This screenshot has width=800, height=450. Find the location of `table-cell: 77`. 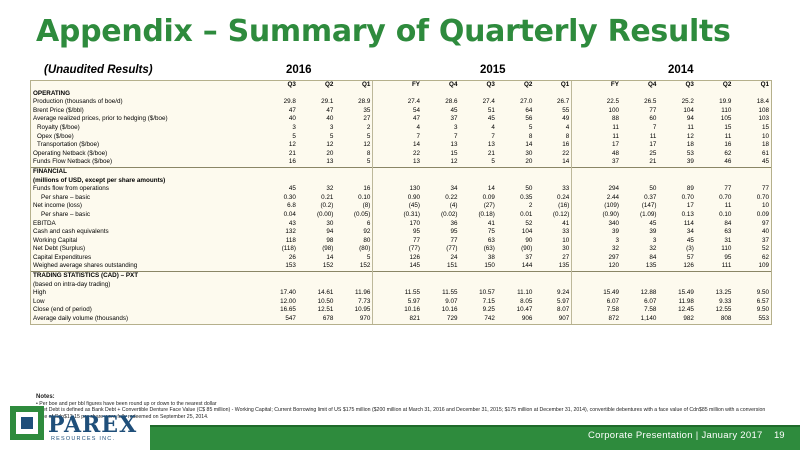

table-cell: 77 is located at coordinates (765, 189).